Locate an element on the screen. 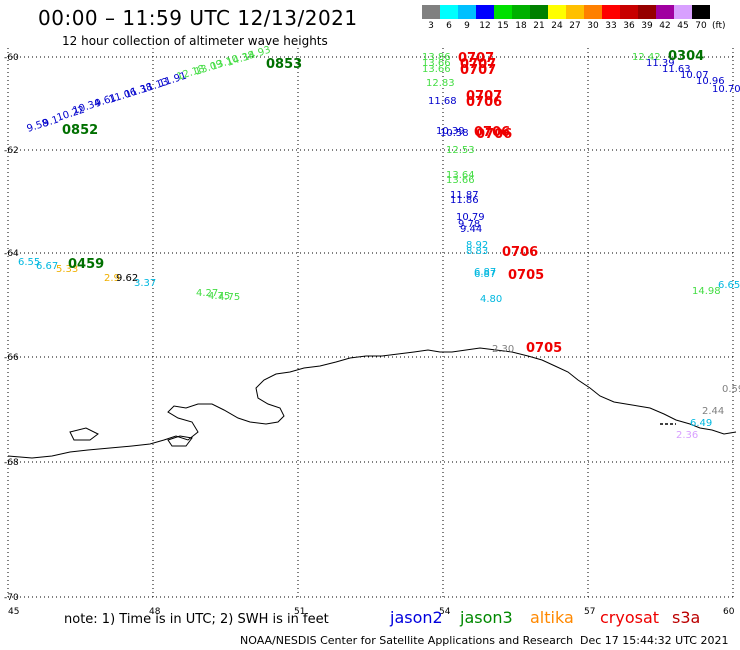 The width and height of the screenshot is (740, 650). color-scale-label: 45 is located at coordinates (683, 26).